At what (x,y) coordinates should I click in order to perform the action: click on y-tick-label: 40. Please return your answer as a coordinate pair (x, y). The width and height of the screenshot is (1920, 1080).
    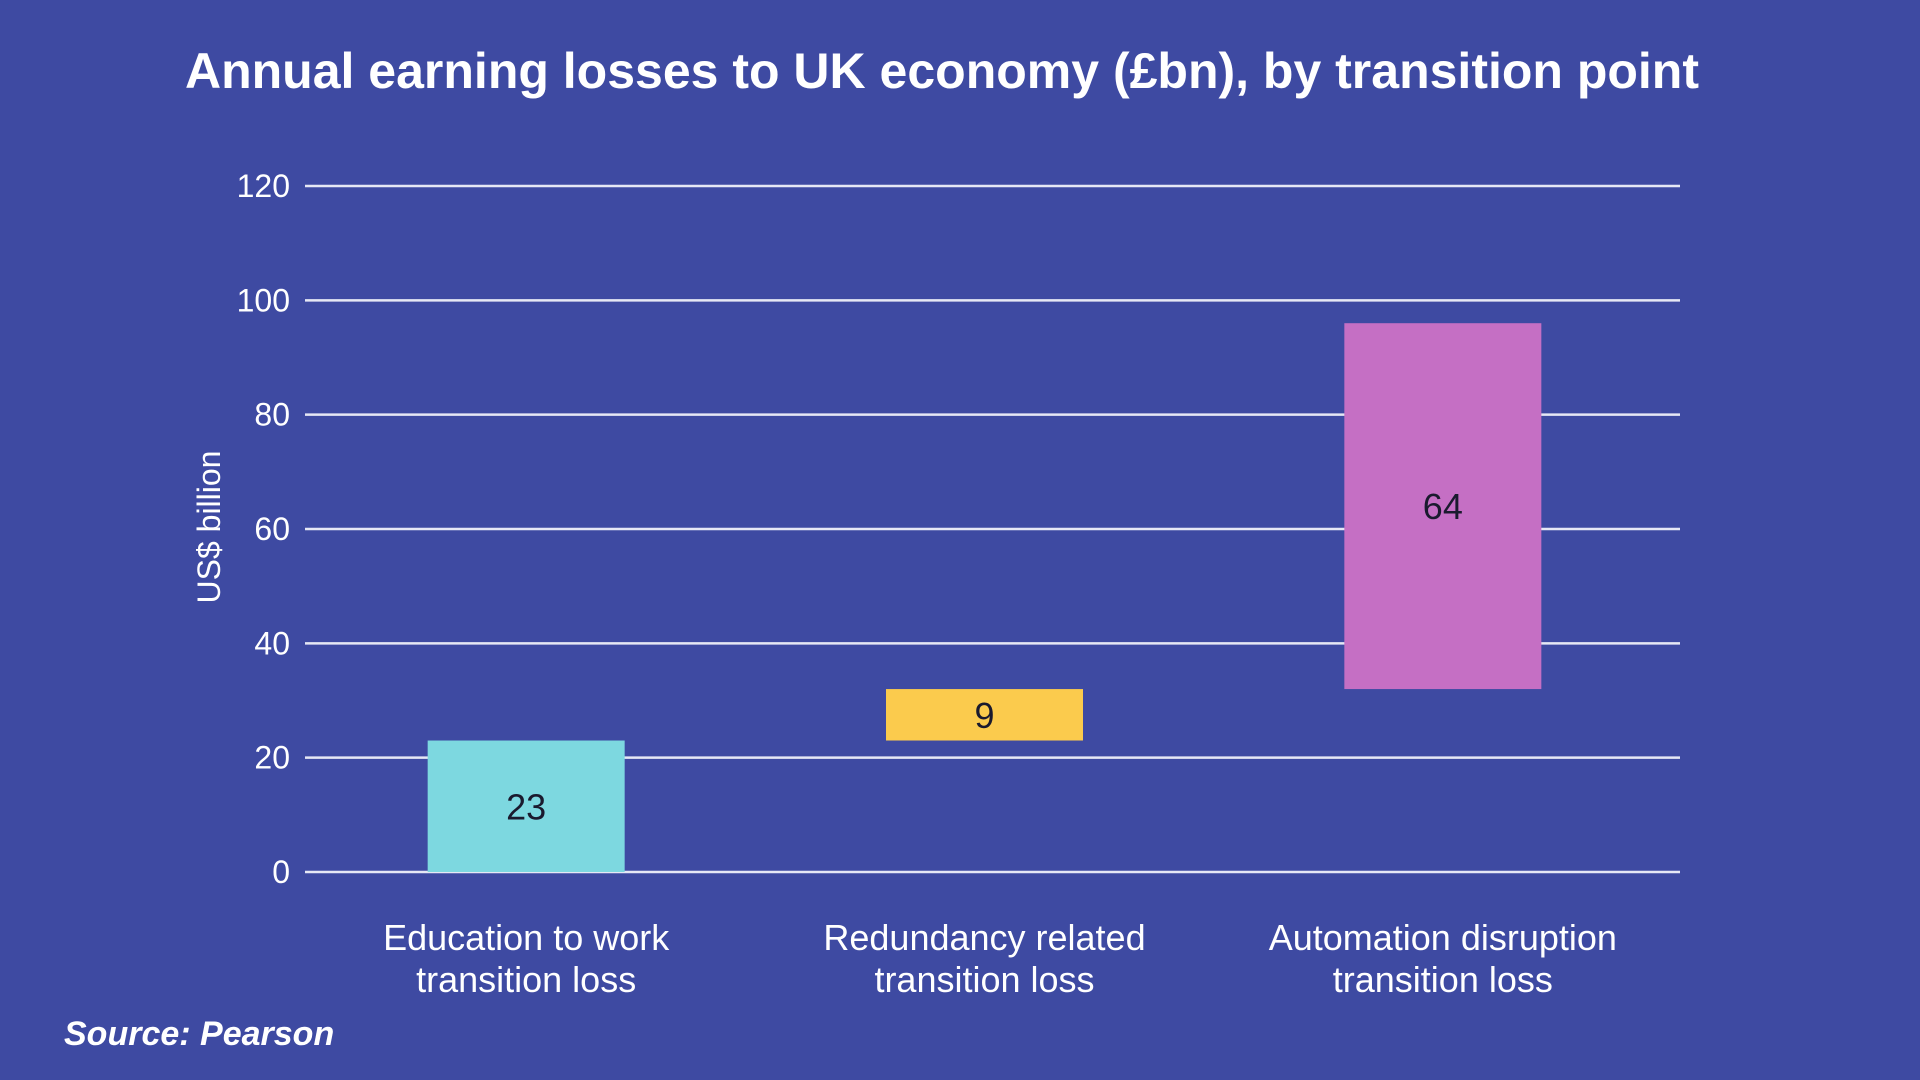
    Looking at the image, I should click on (272, 643).